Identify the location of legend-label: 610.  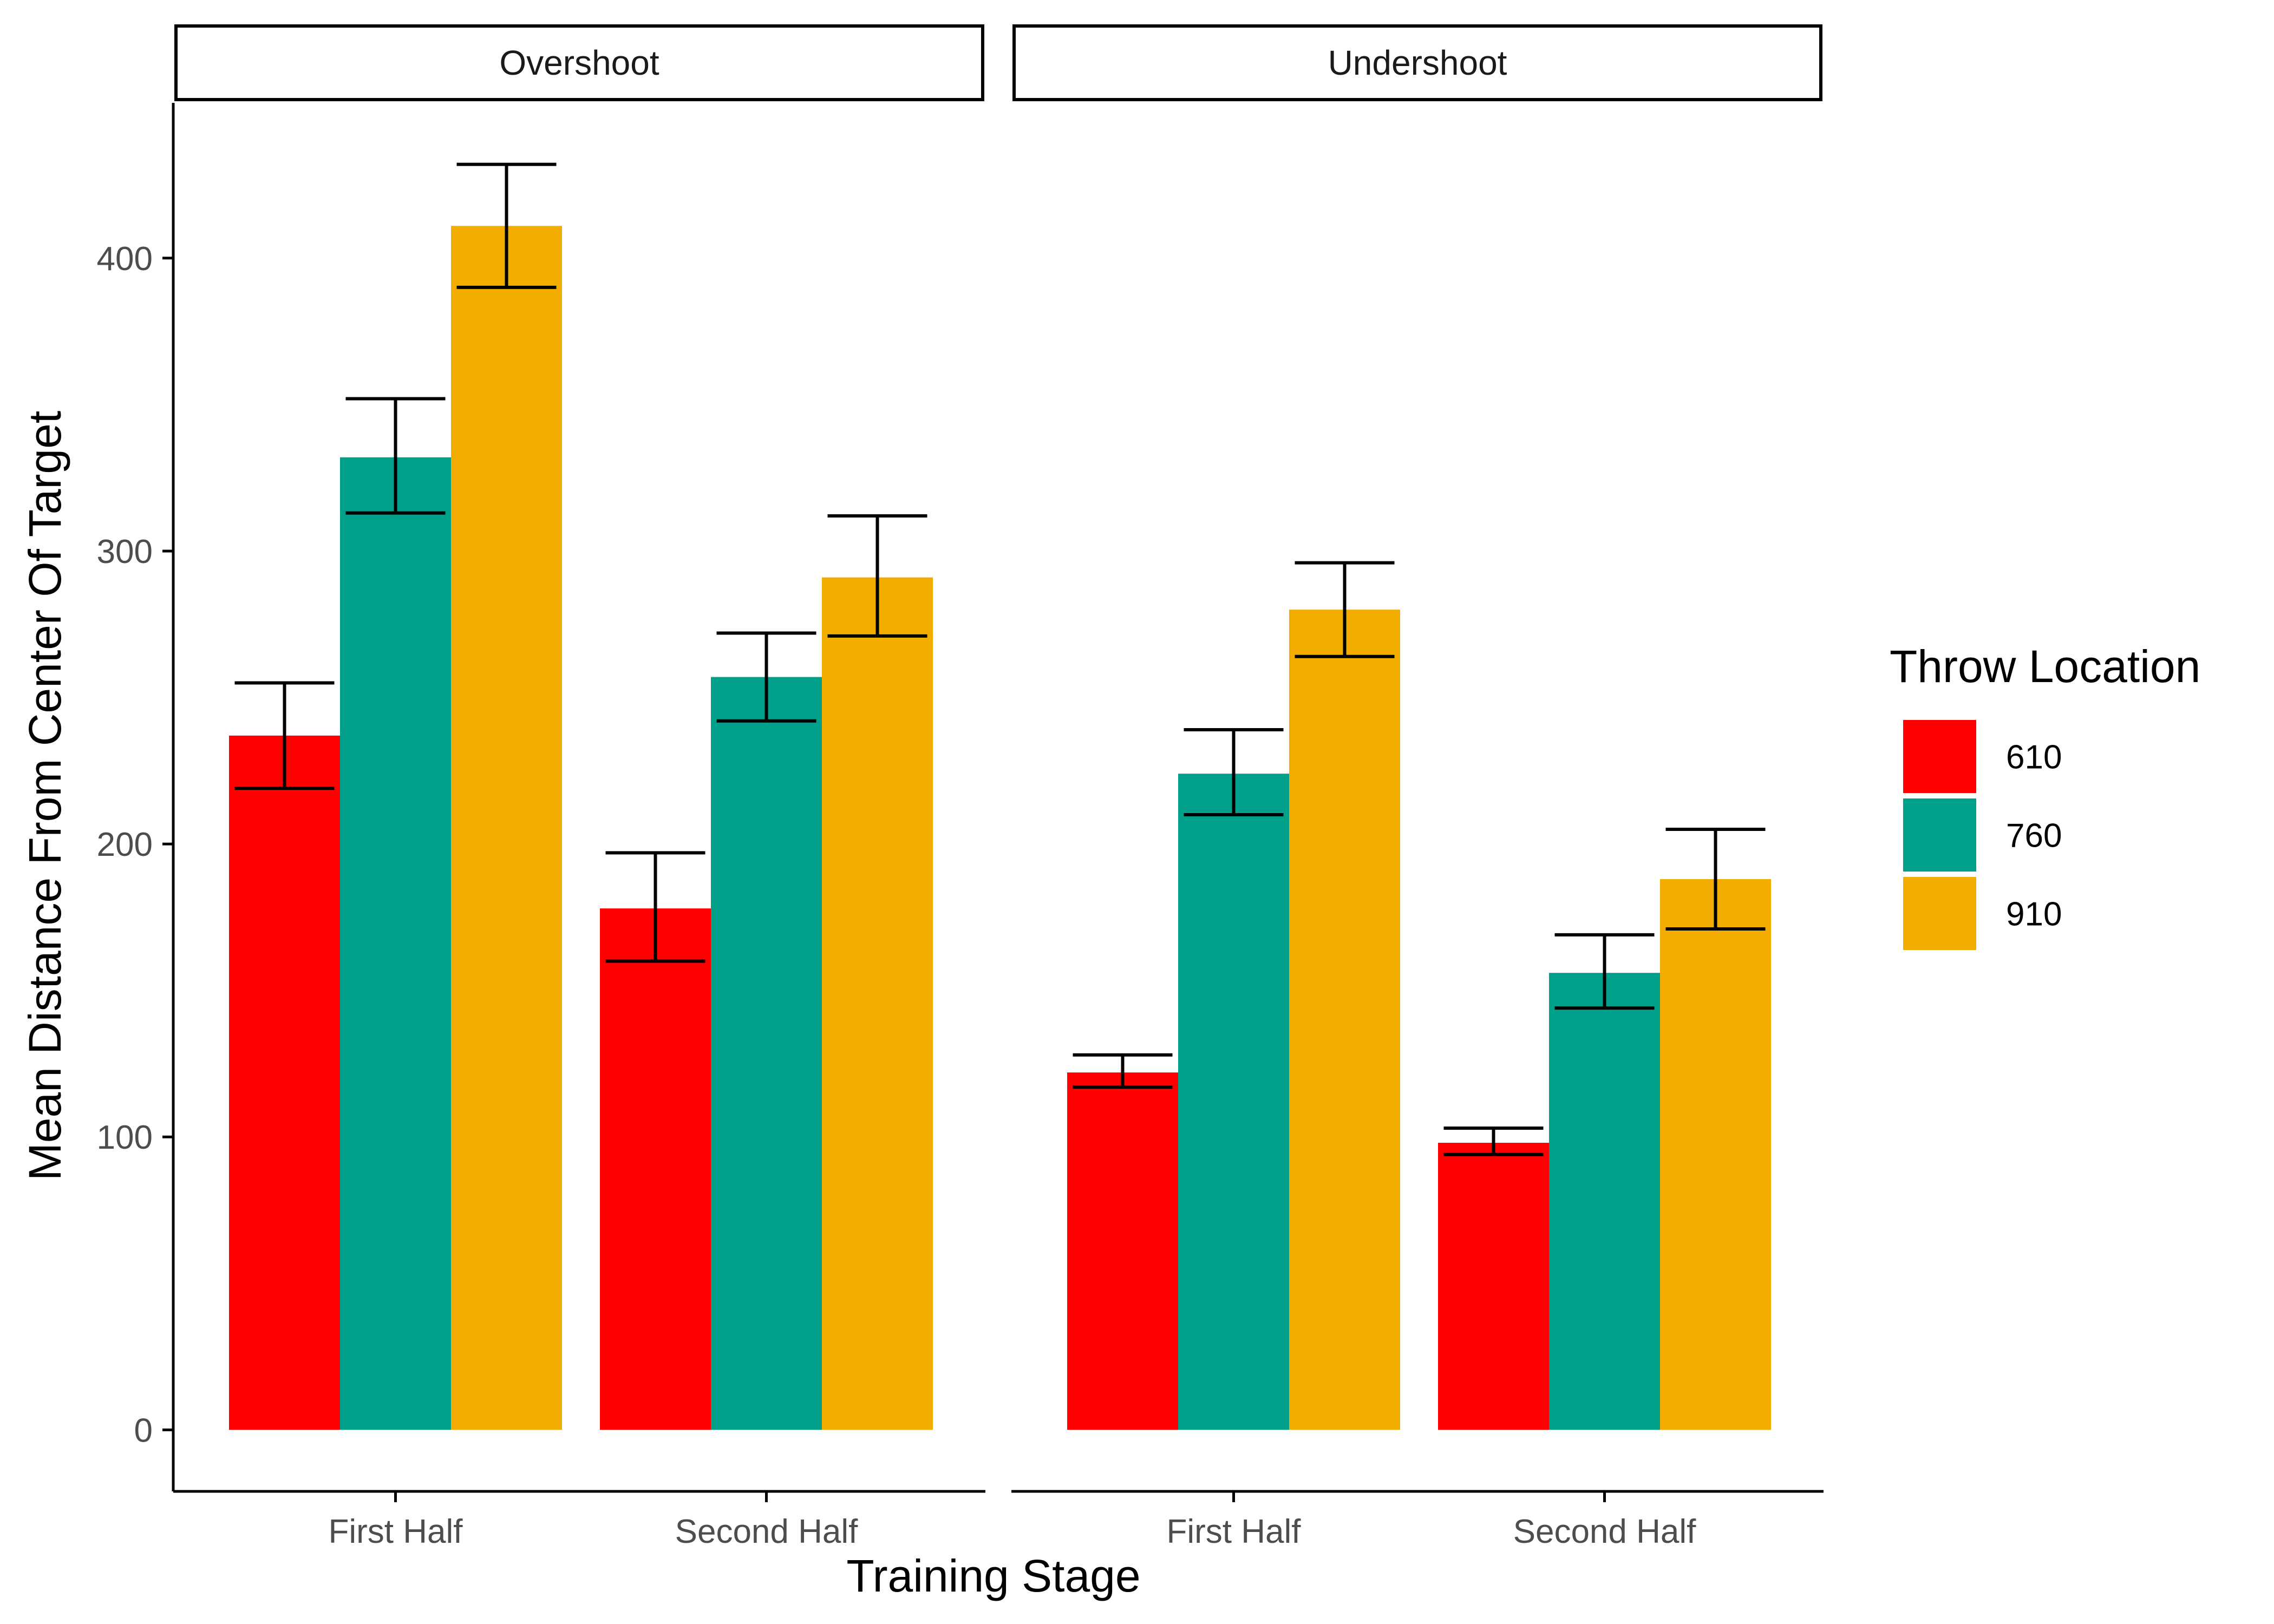
(2034, 757).